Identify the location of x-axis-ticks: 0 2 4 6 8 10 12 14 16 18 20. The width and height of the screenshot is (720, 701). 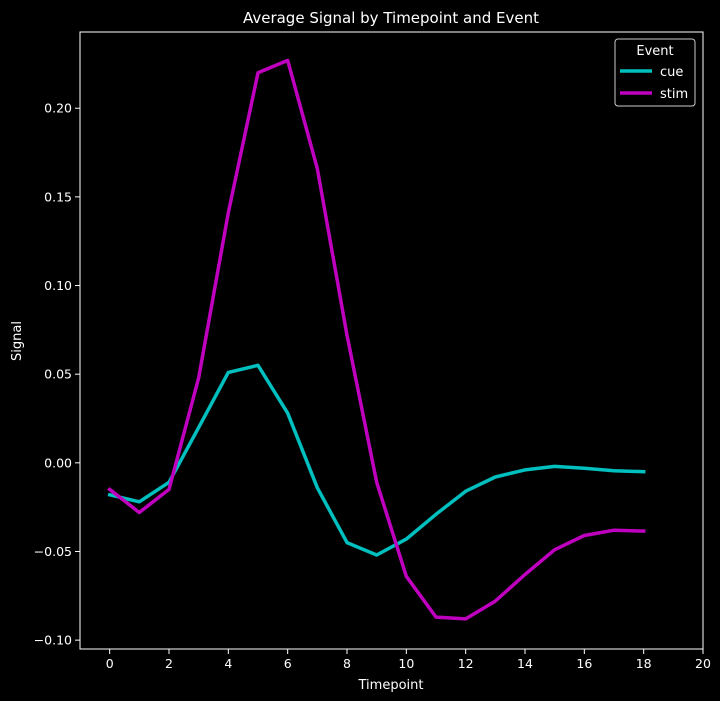
(408, 660).